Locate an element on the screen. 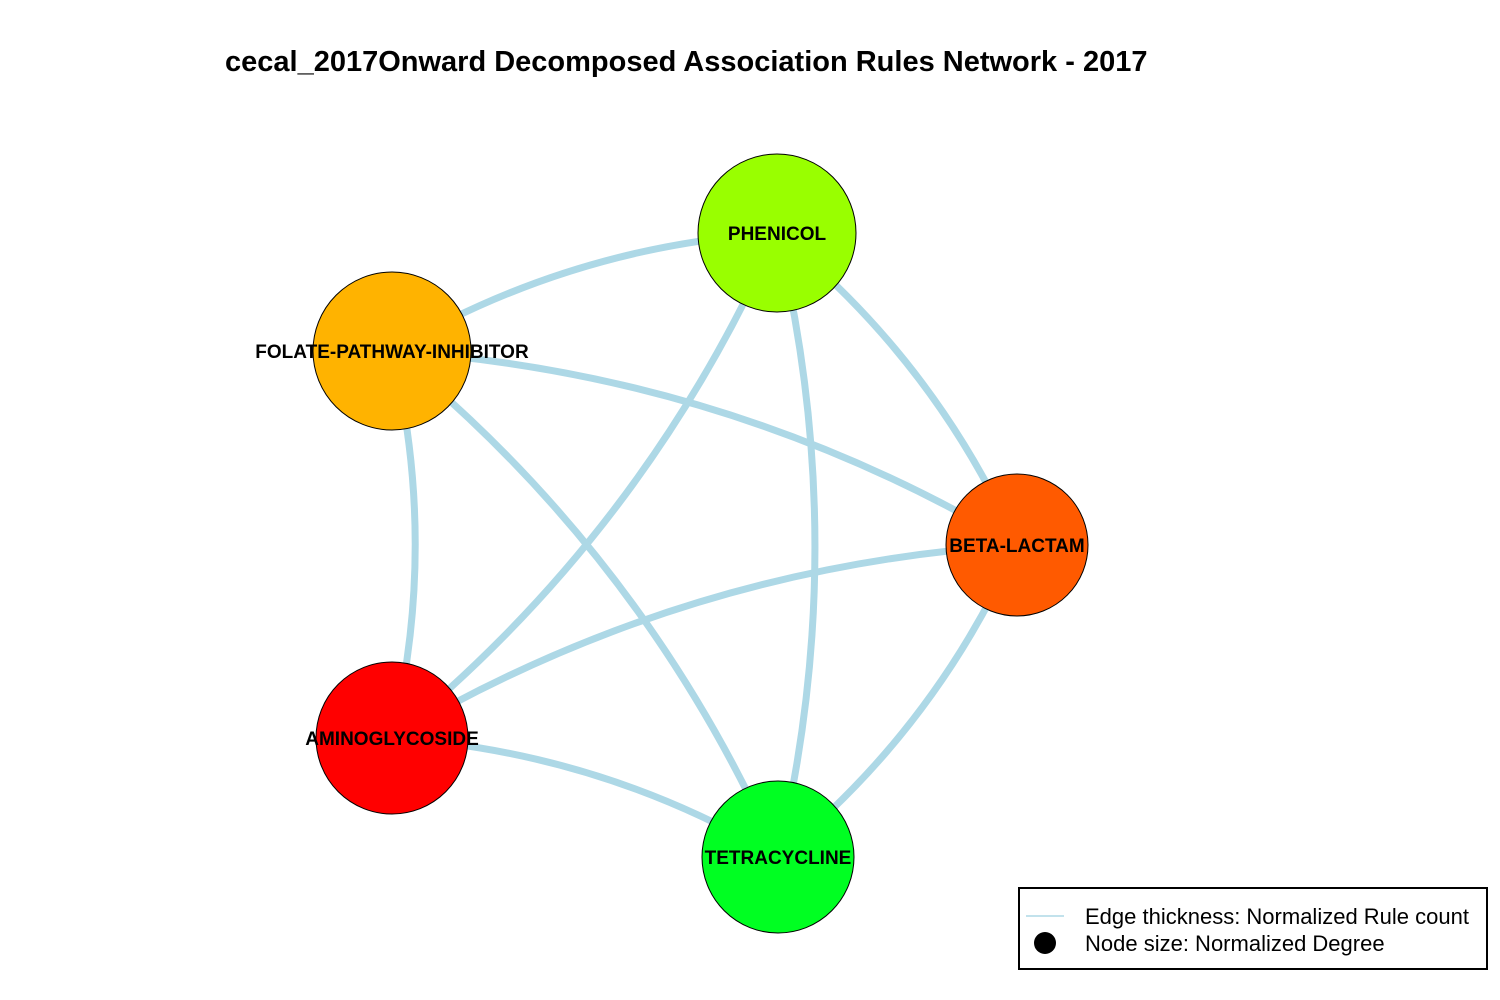  node-phenicol-circle is located at coordinates (777, 233).